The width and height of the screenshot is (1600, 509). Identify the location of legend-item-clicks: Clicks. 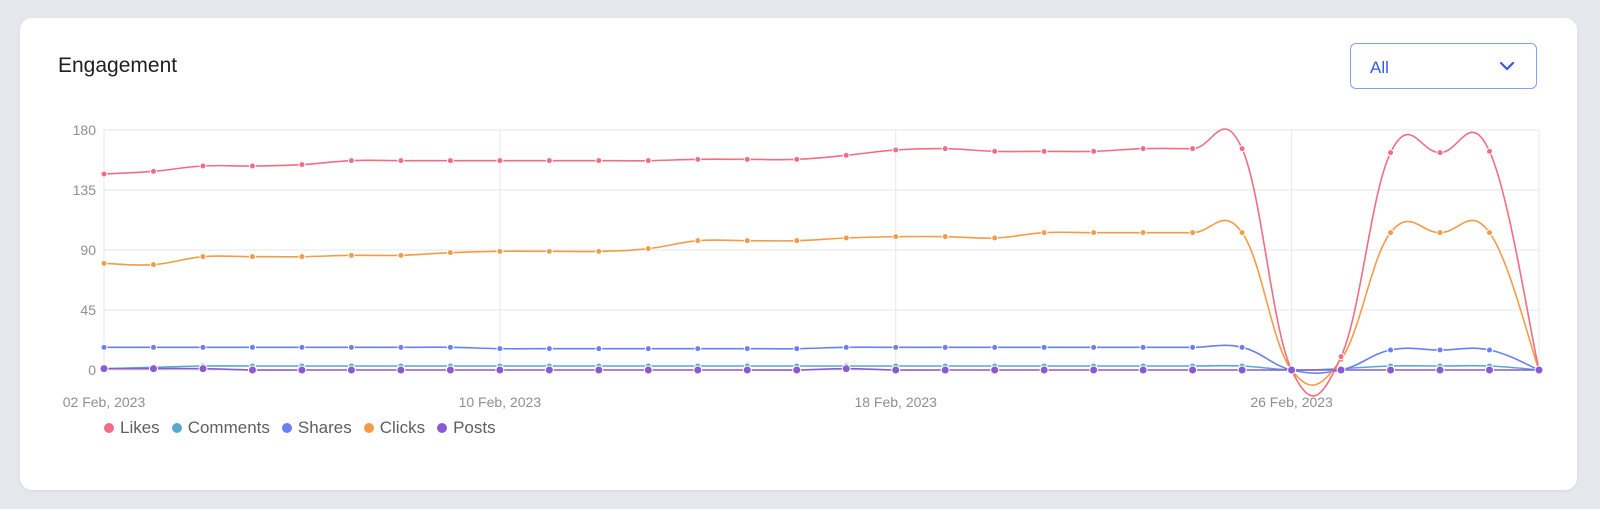
(394, 428).